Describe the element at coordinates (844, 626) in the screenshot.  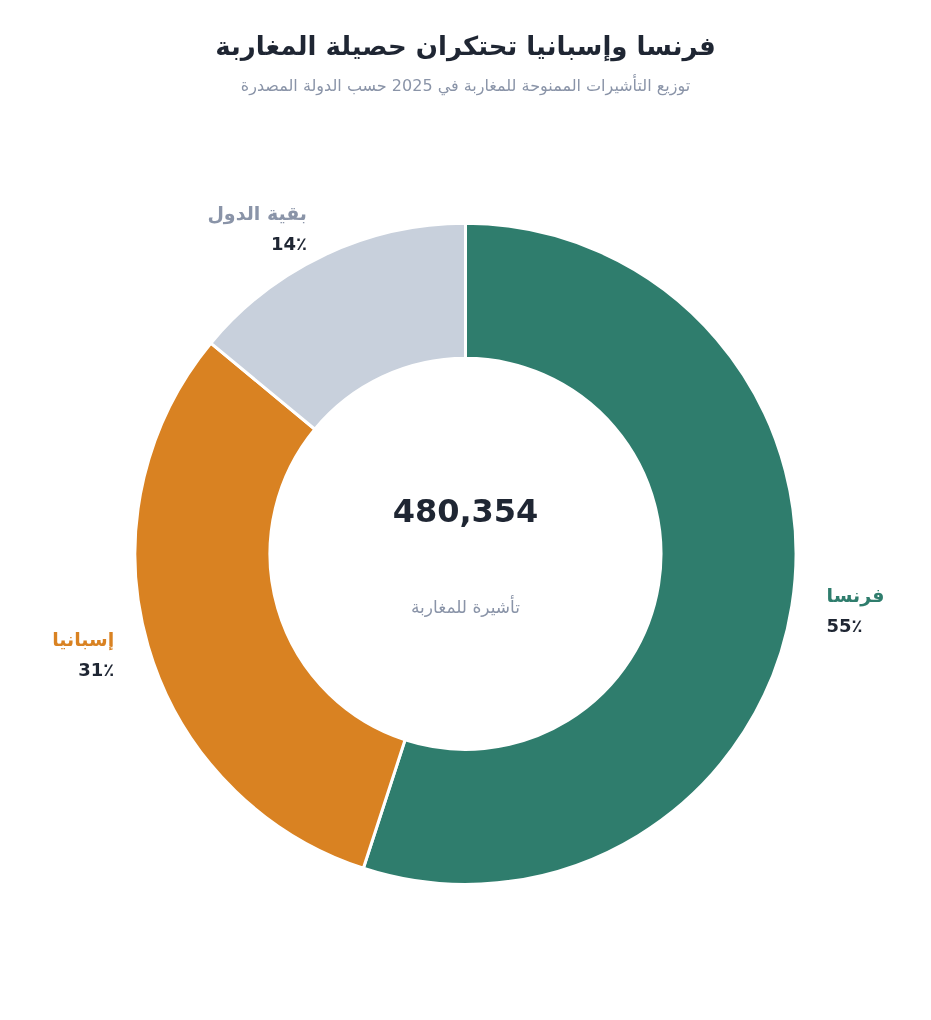
I see `data-label: 55٪` at that location.